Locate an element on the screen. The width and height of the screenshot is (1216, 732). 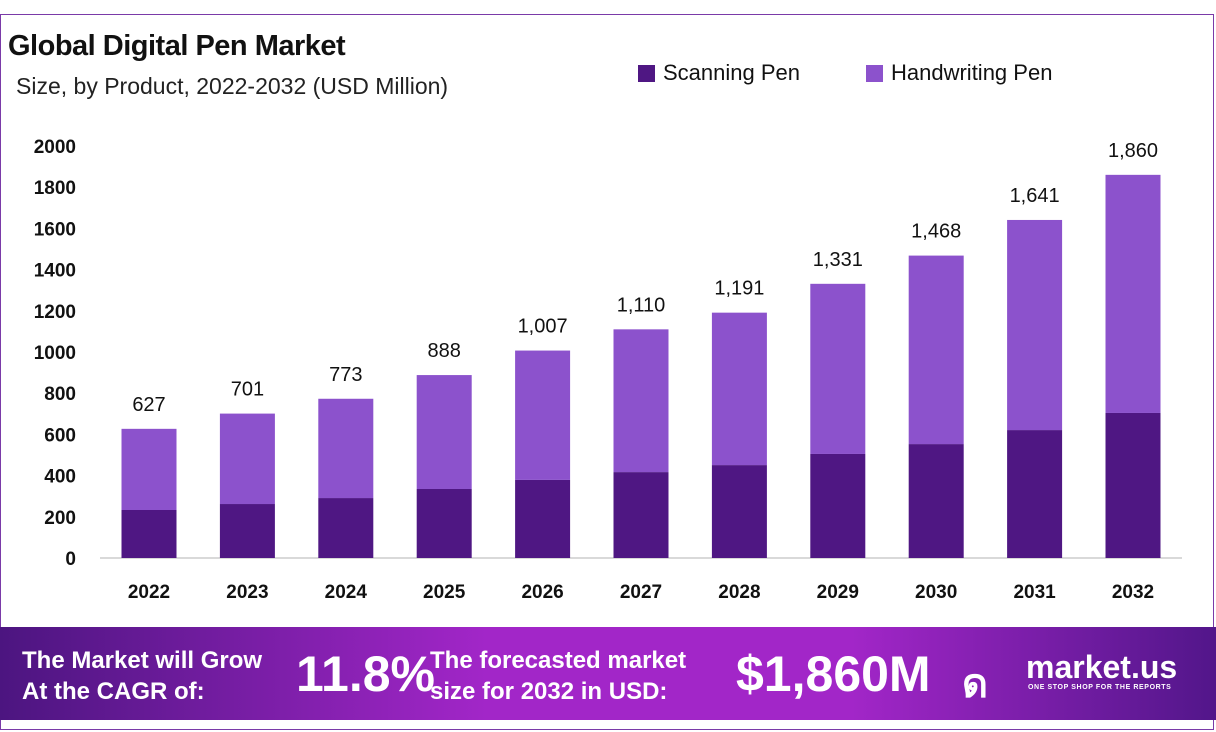
y-tick-label: 1400 is located at coordinates (55, 271).